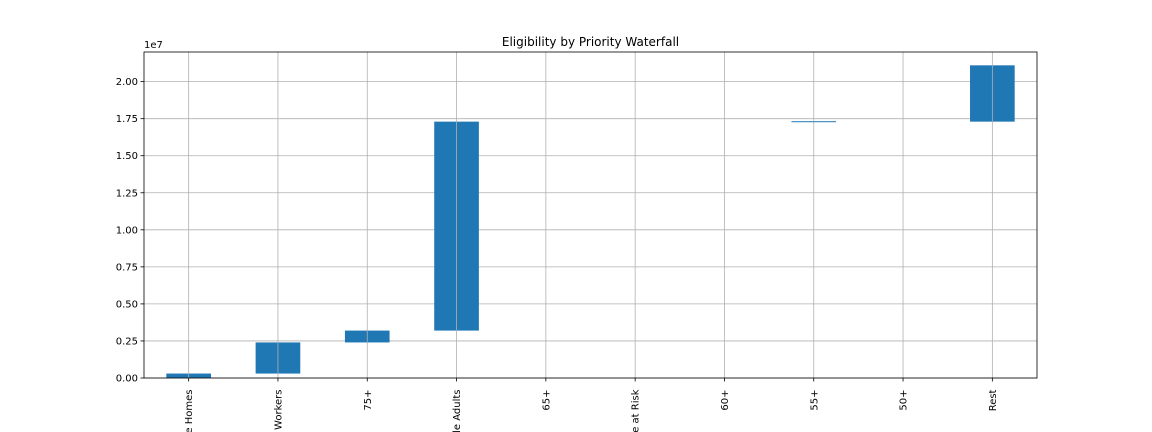 This screenshot has height=432, width=1152. What do you see at coordinates (189, 411) in the screenshot?
I see `x-tick-label: re Homes` at bounding box center [189, 411].